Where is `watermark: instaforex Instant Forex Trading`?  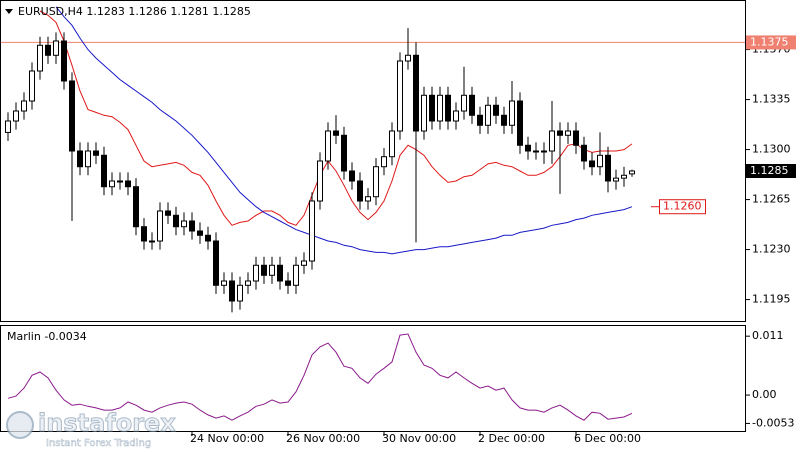
watermark: instaforex Instant Forex Trading is located at coordinates (91, 429).